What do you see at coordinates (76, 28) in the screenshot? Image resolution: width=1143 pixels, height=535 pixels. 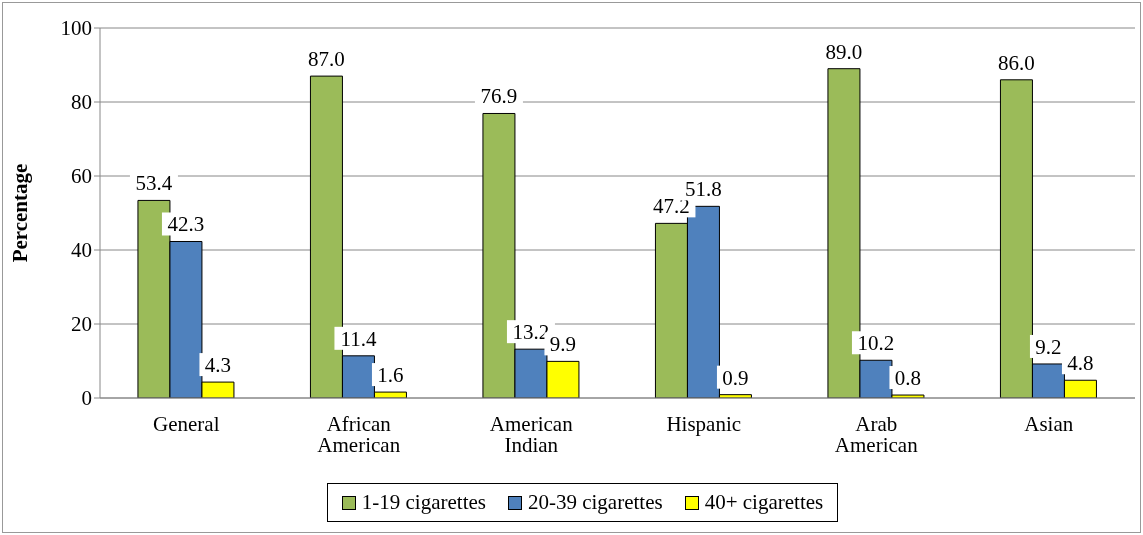 I see `y-tick-label: 100` at bounding box center [76, 28].